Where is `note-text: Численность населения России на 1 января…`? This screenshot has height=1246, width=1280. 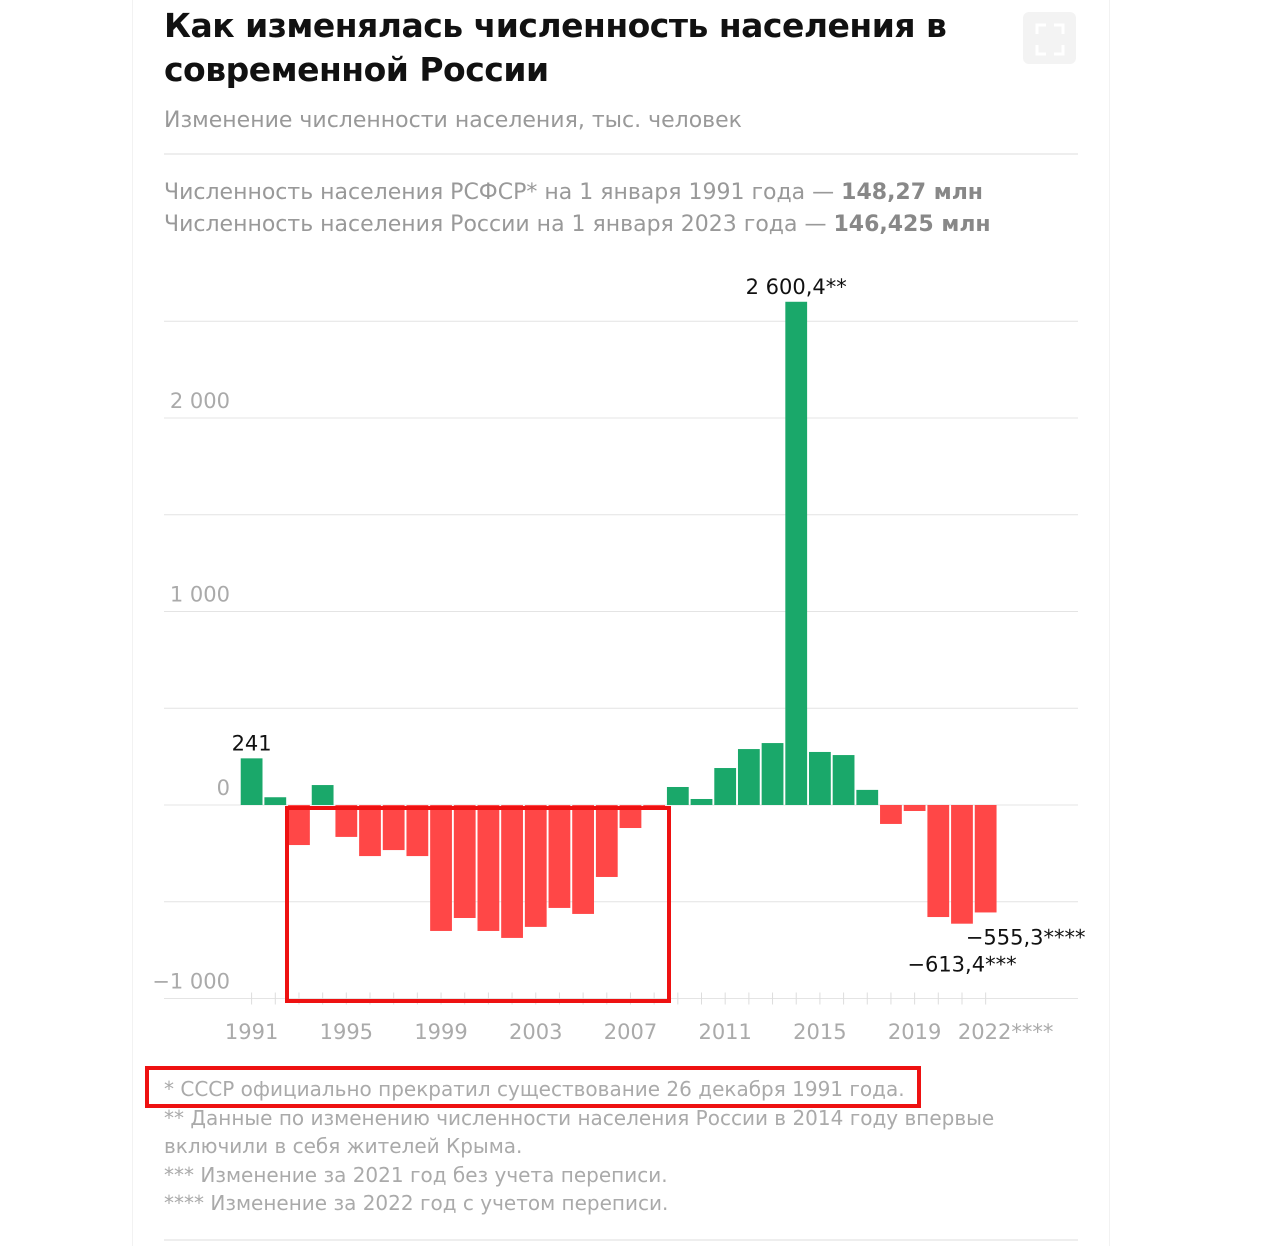 note-text: Численность населения России на 1 января… is located at coordinates (499, 224).